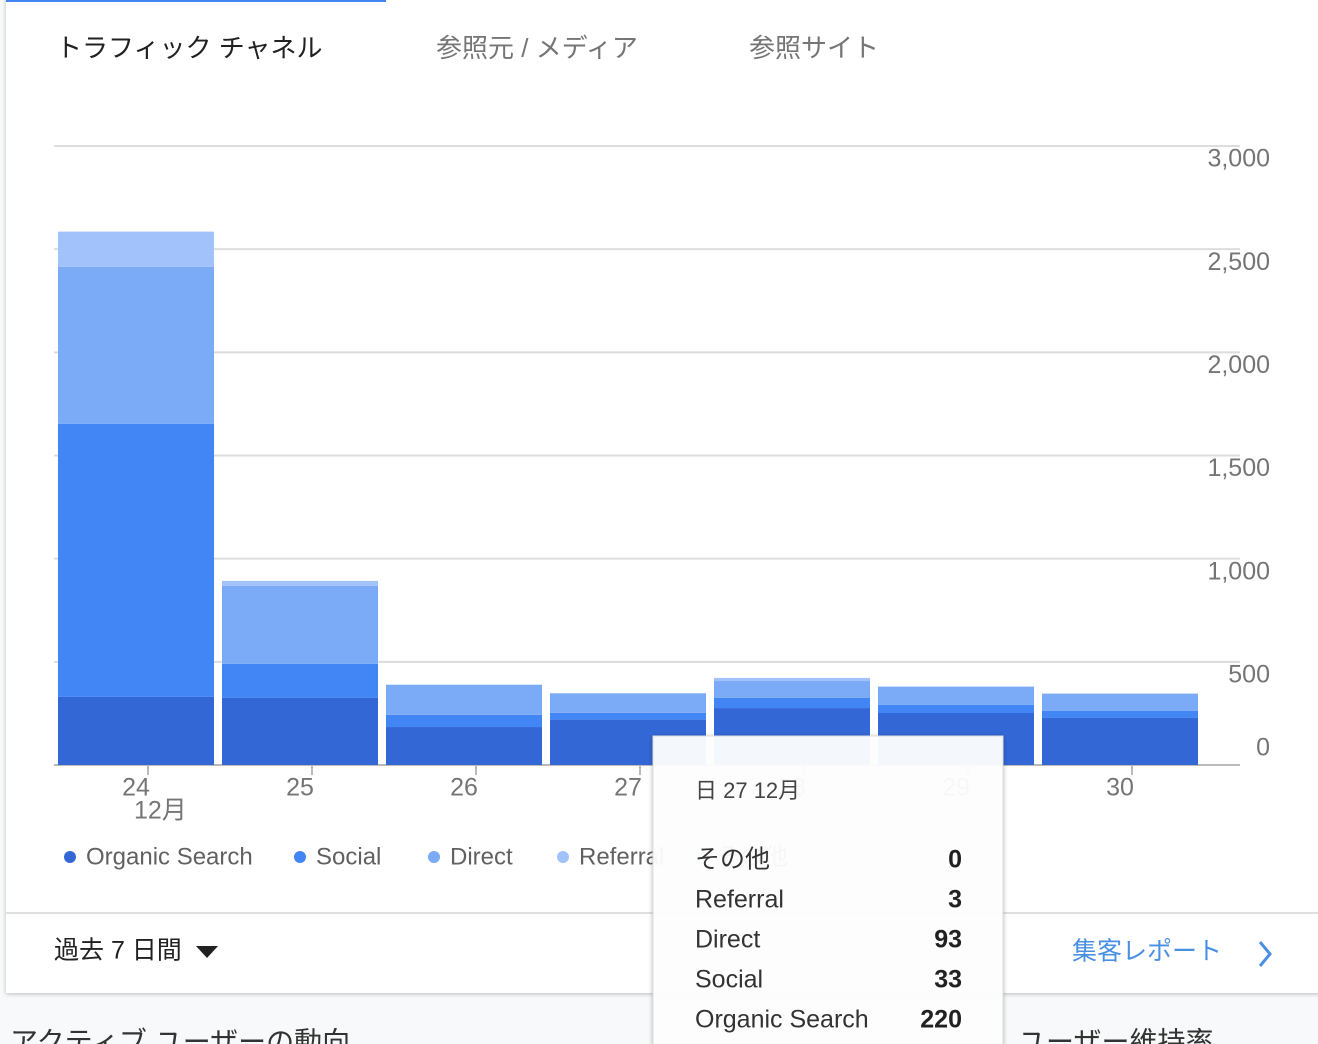 The image size is (1318, 1044). I want to click on x-tick-label: 25, so click(300, 788).